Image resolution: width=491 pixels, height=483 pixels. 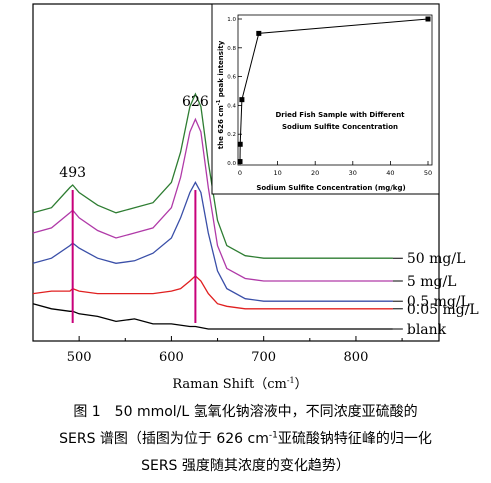 I want to click on series-label: 0.5 mg/L, so click(x=438, y=302).